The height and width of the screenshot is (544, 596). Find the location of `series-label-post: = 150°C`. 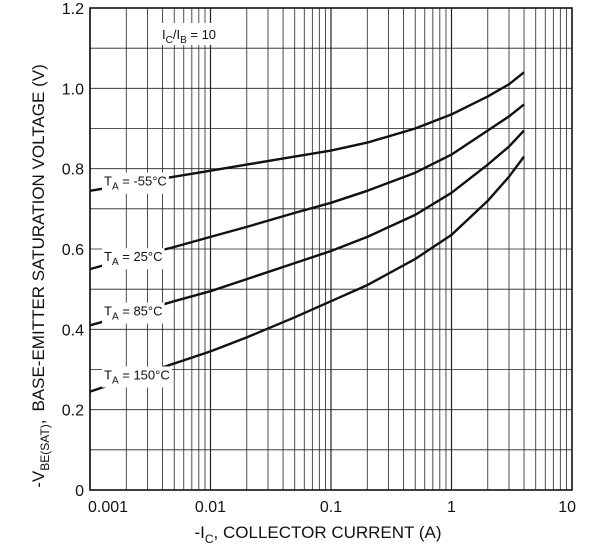

series-label-post: = 150°C is located at coordinates (144, 374).